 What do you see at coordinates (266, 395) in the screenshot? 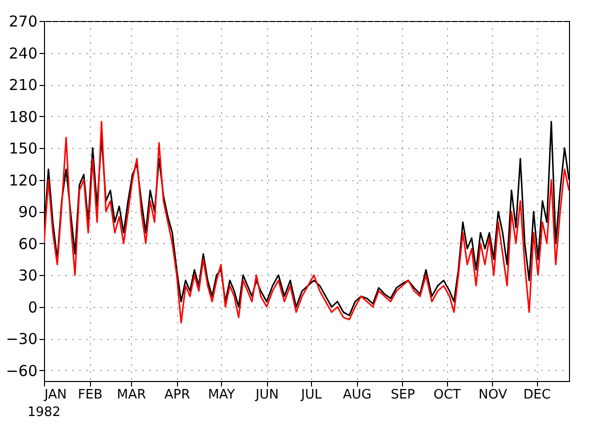
I see `x-tick-label: JUN` at bounding box center [266, 395].